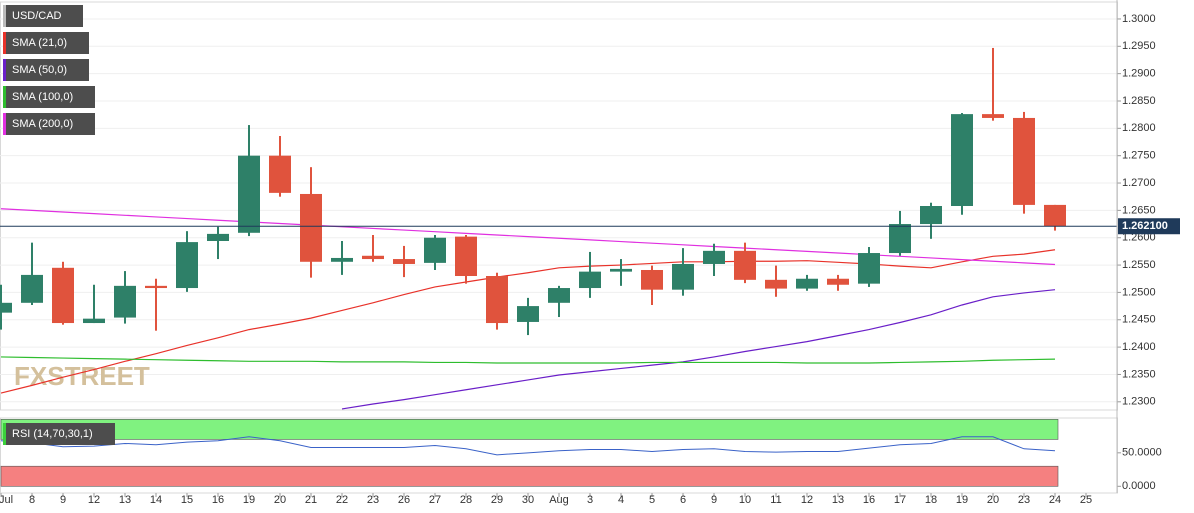 Image resolution: width=1194 pixels, height=513 pixels. I want to click on y-tick-label: 1.2400, so click(1139, 347).